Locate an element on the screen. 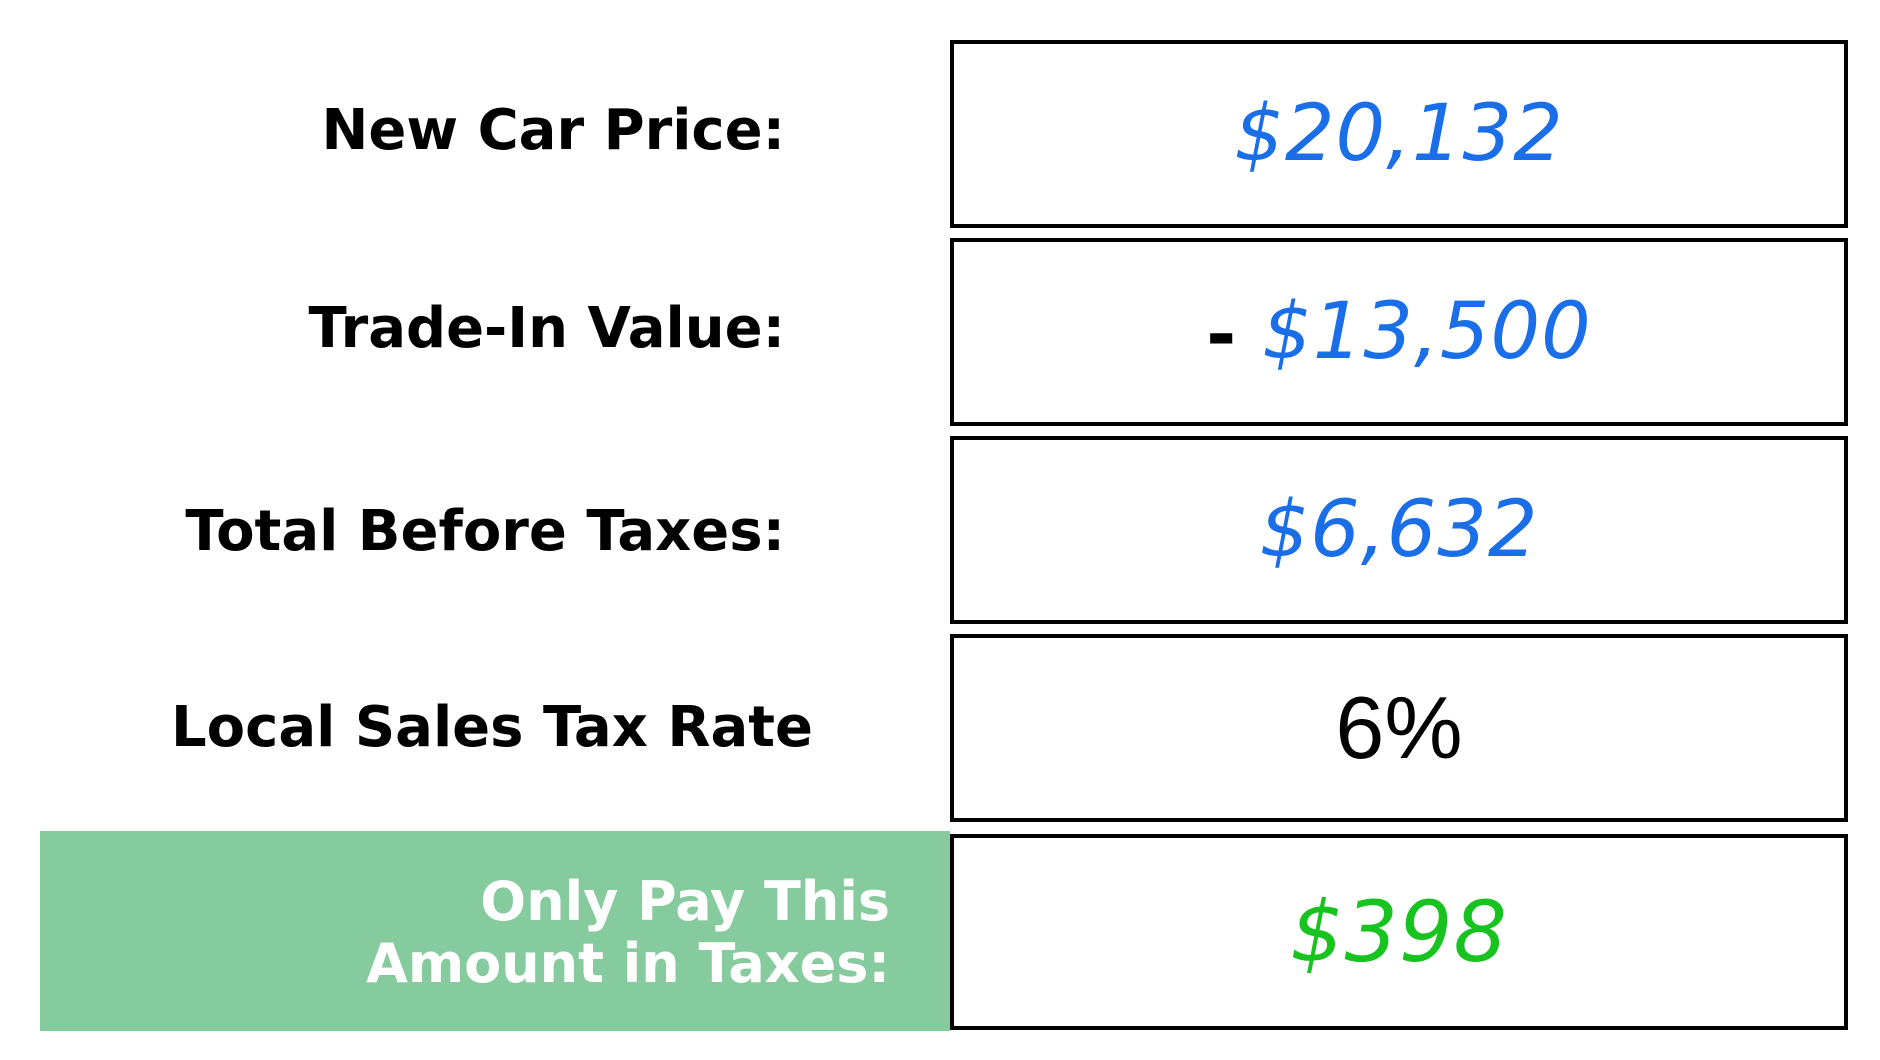  total-before-taxes-box: $6,632 is located at coordinates (1399, 530).